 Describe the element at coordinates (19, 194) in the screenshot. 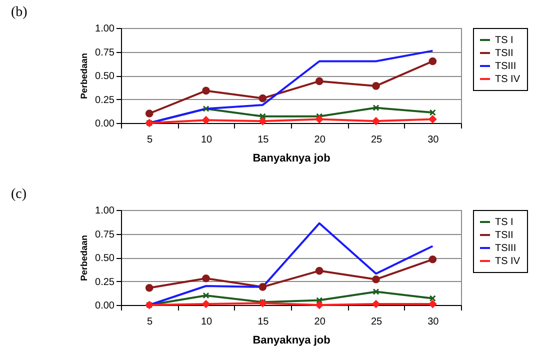

I see `chart-title: (c)` at that location.